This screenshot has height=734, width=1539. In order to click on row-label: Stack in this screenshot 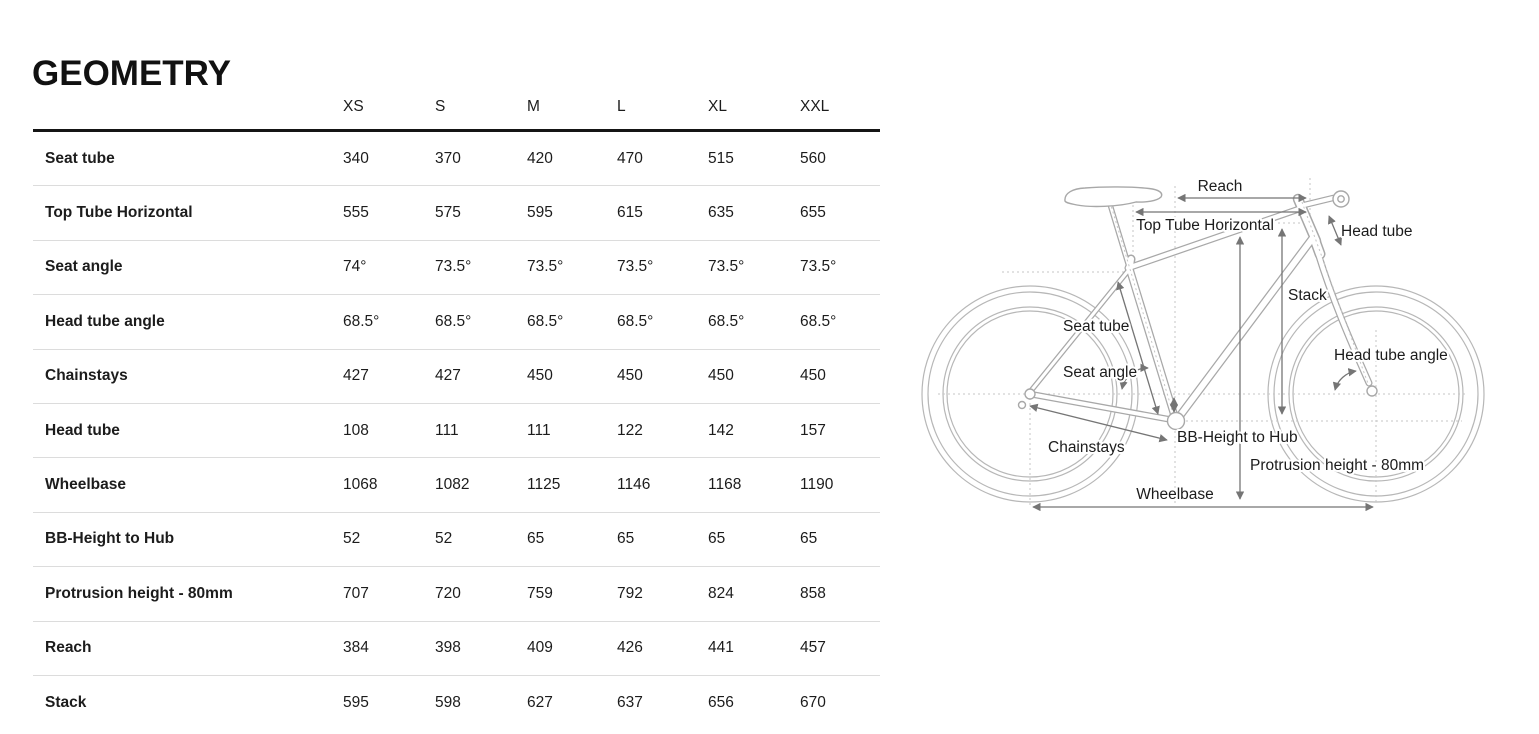, I will do `click(66, 702)`.